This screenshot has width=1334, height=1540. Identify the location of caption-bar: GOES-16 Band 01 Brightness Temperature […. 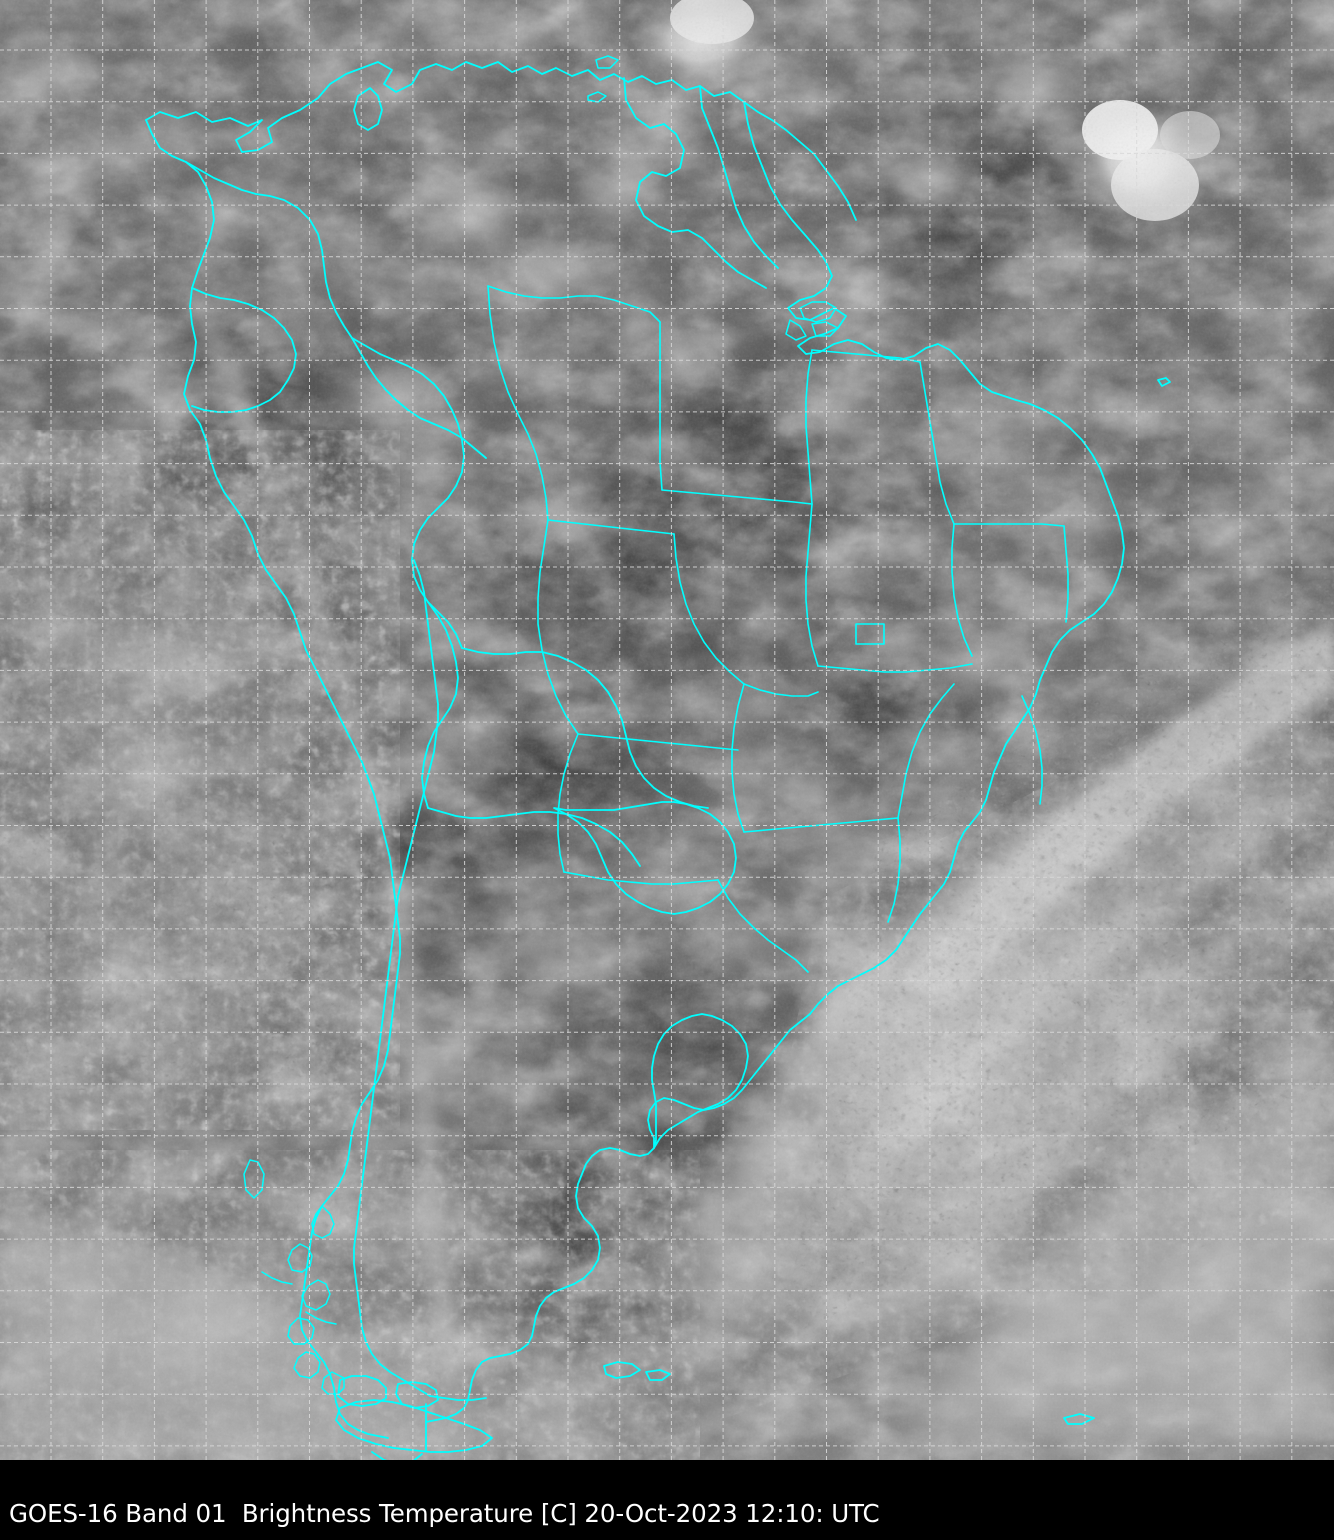
(667, 1500).